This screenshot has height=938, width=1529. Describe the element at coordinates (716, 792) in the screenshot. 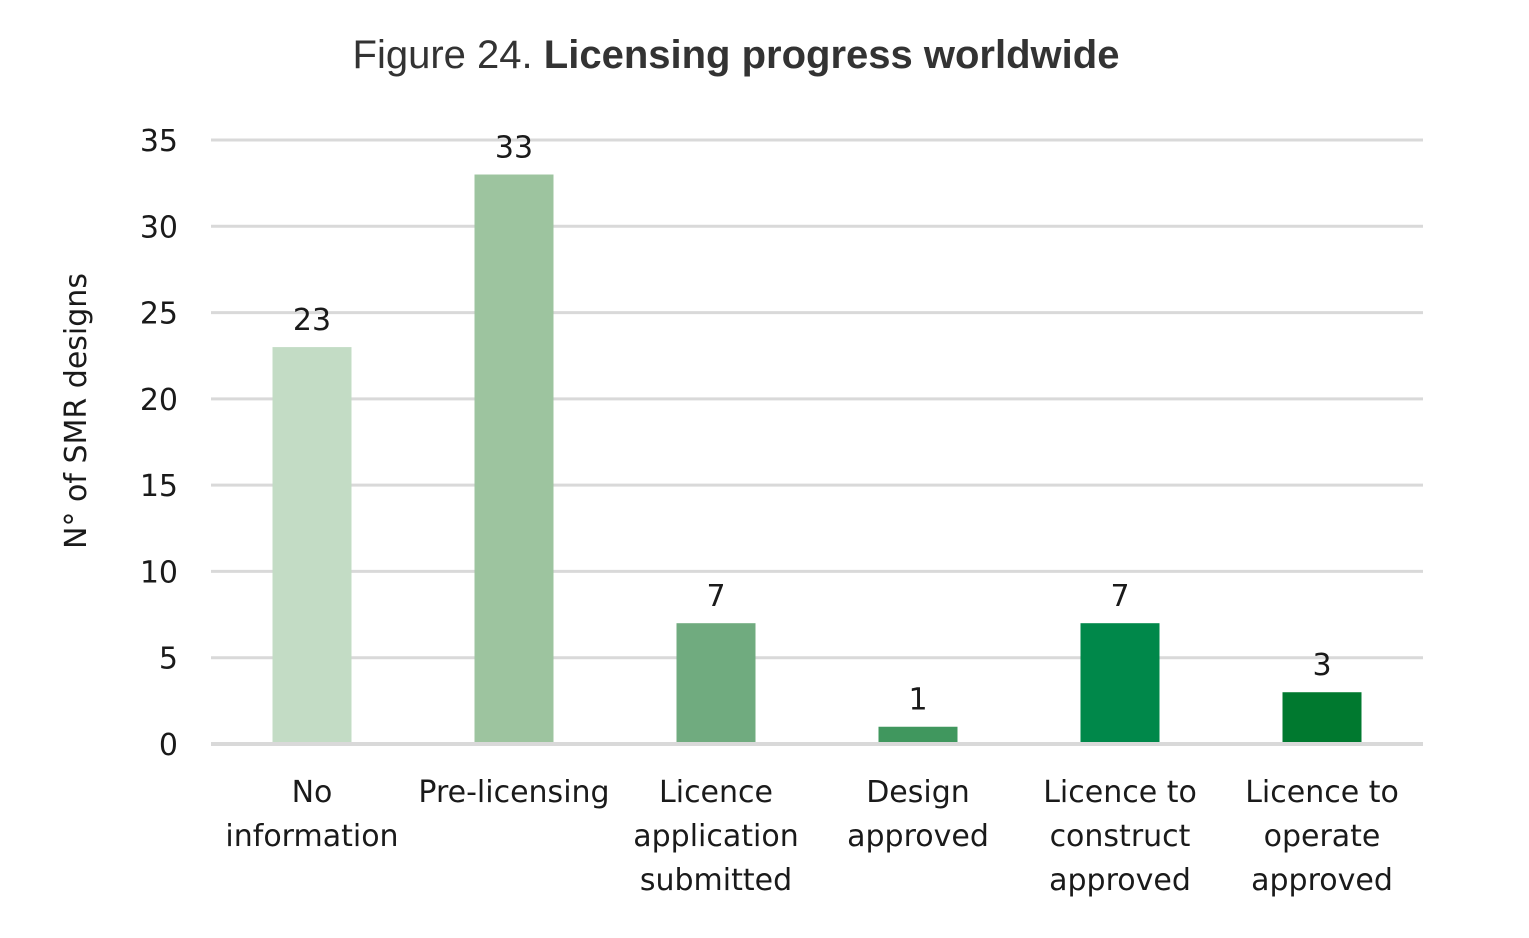

I see `category-label-line: Licence` at that location.